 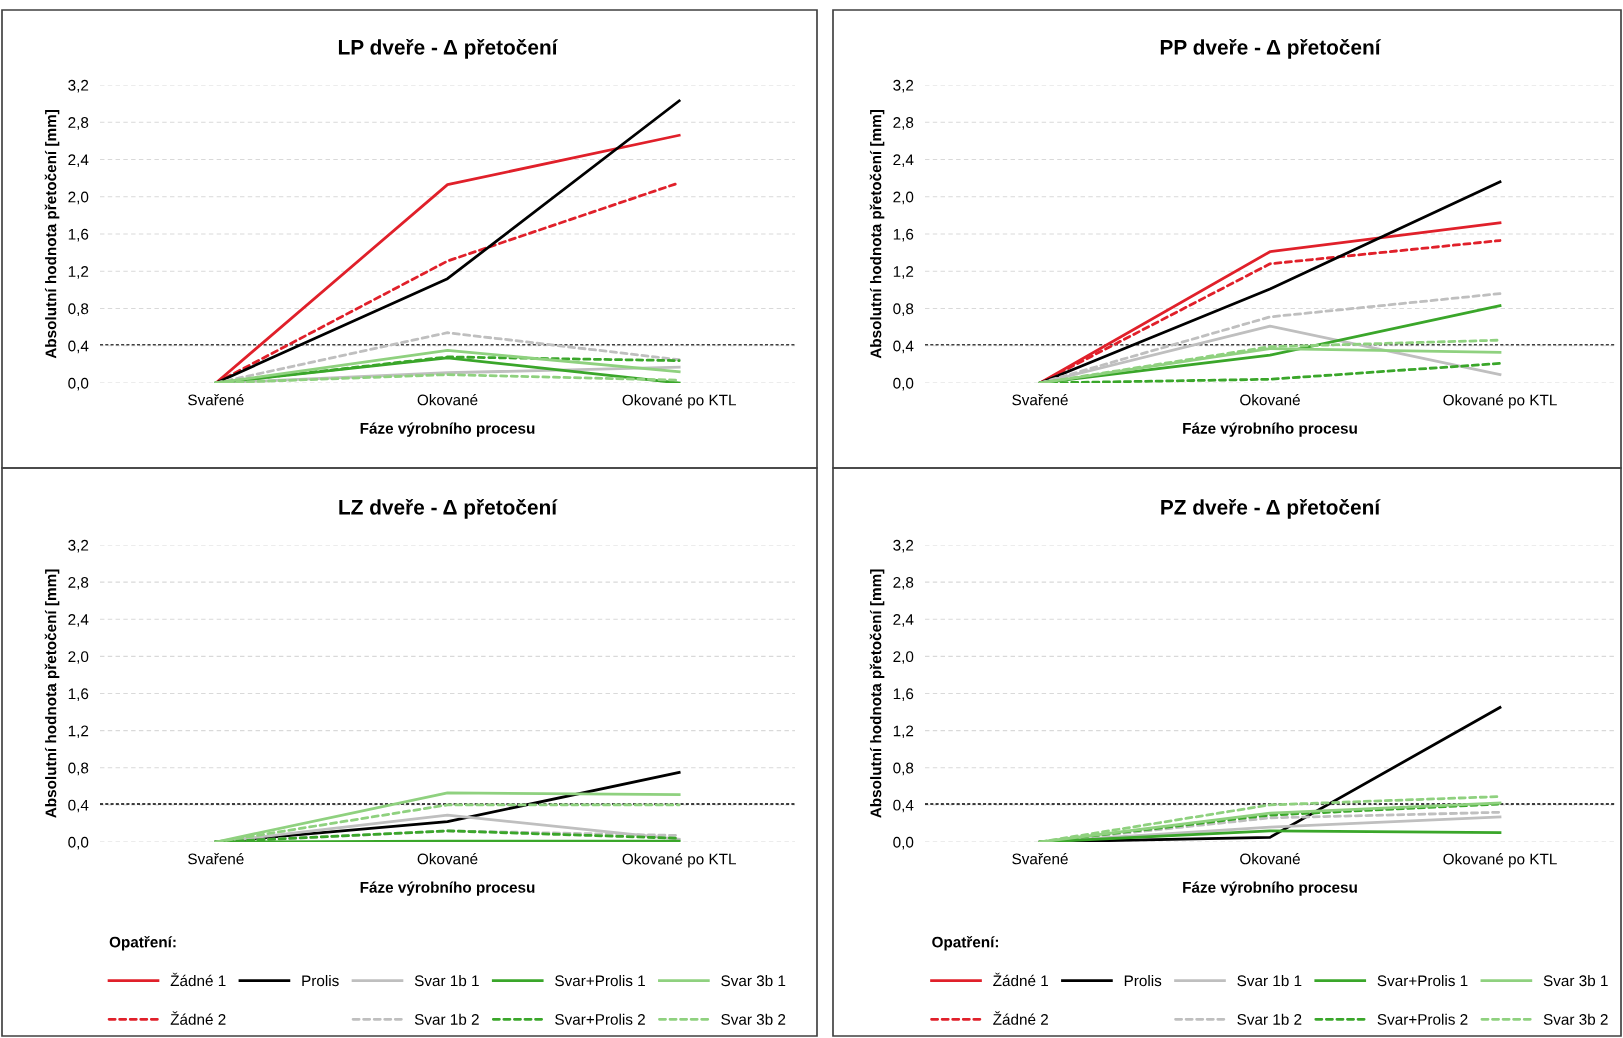 I want to click on chart-title: LP dveře - Δ přetočení, so click(x=448, y=48).